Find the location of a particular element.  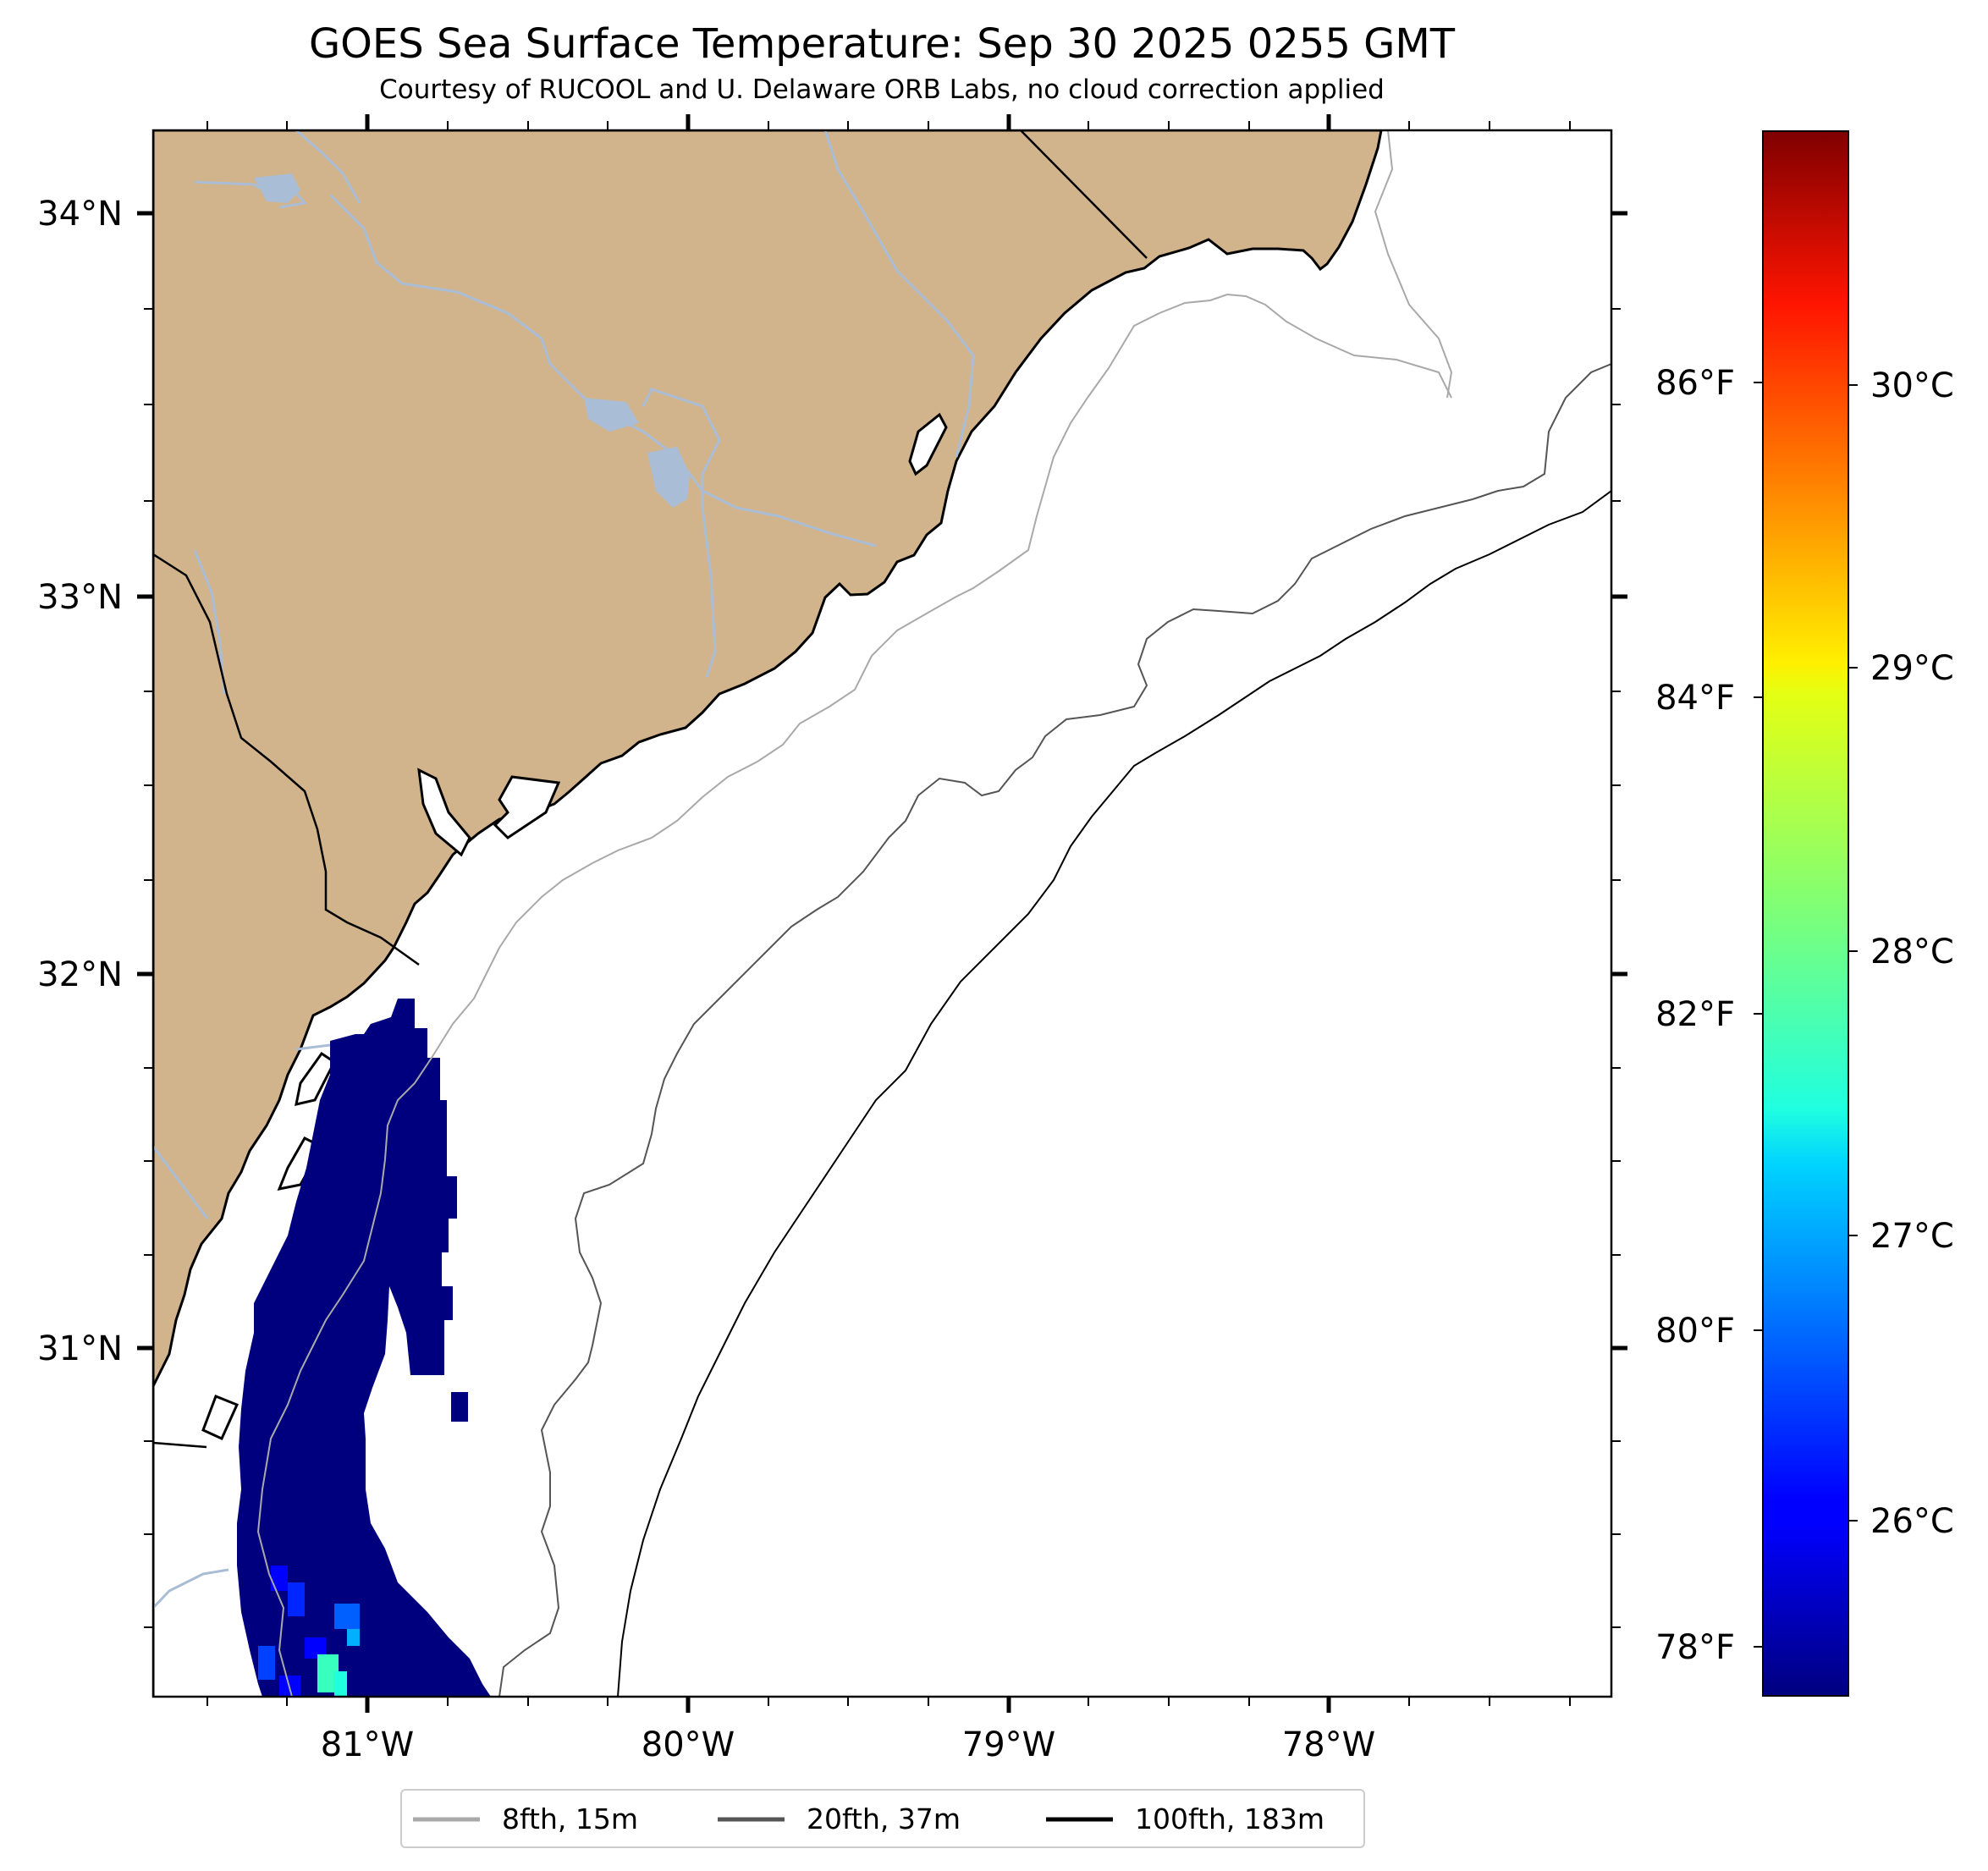

colorbar-celsius-label: 30°C is located at coordinates (1912, 386).